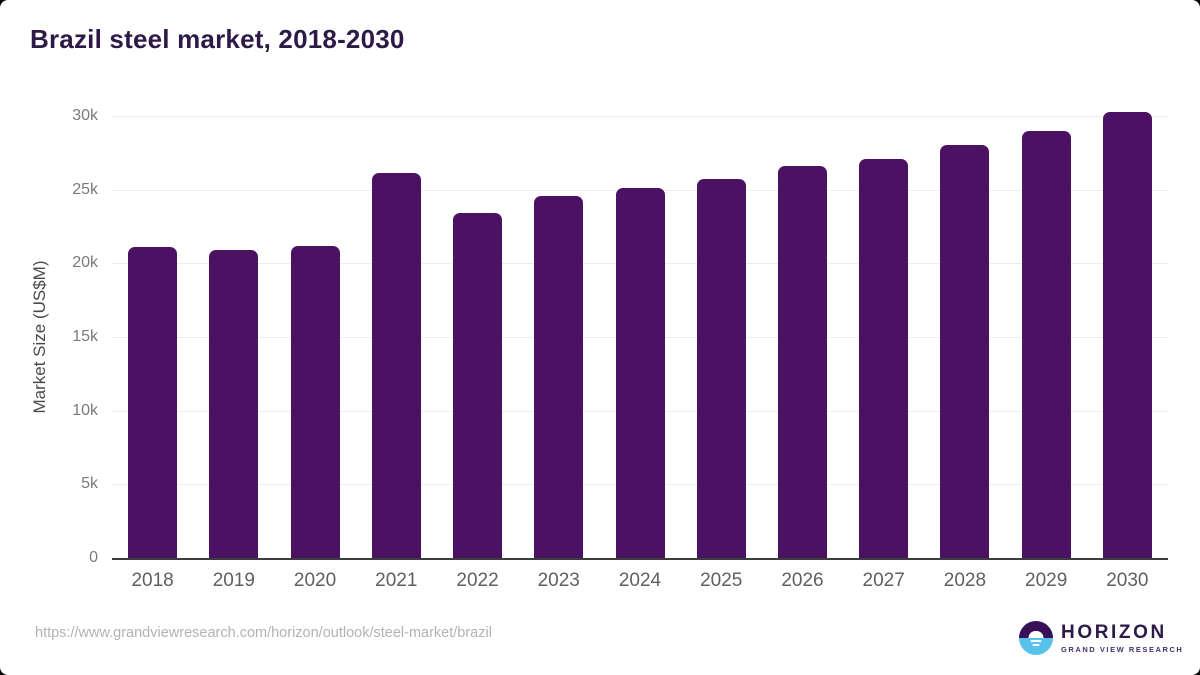  Describe the element at coordinates (1127, 334) in the screenshot. I see `bar-2030` at that location.